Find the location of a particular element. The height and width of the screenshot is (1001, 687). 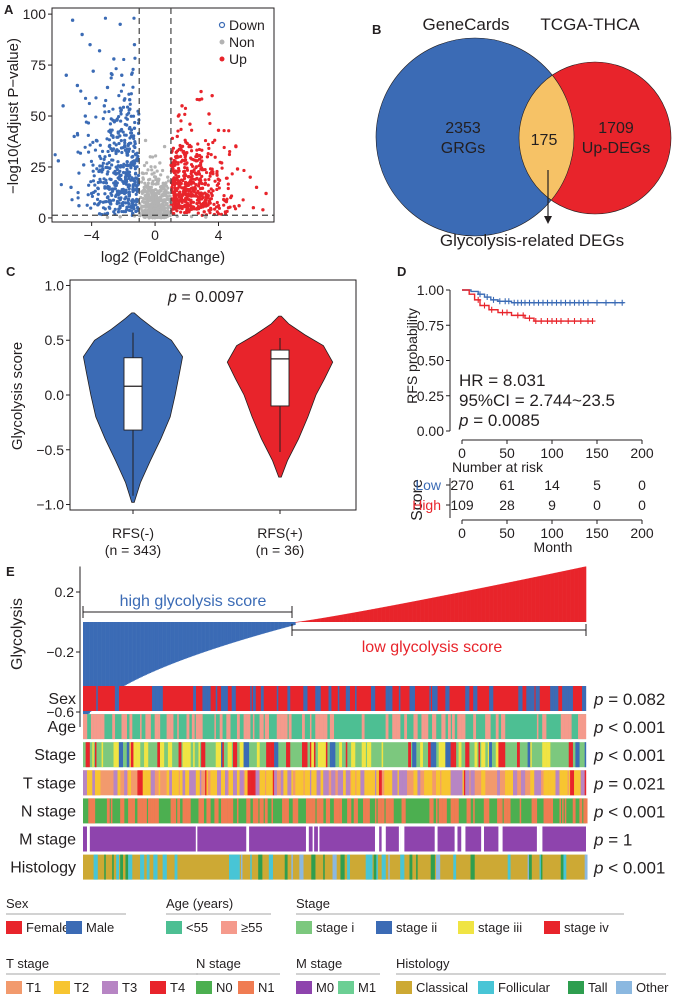

heatmap-p-symbol: p is located at coordinates (598, 868).